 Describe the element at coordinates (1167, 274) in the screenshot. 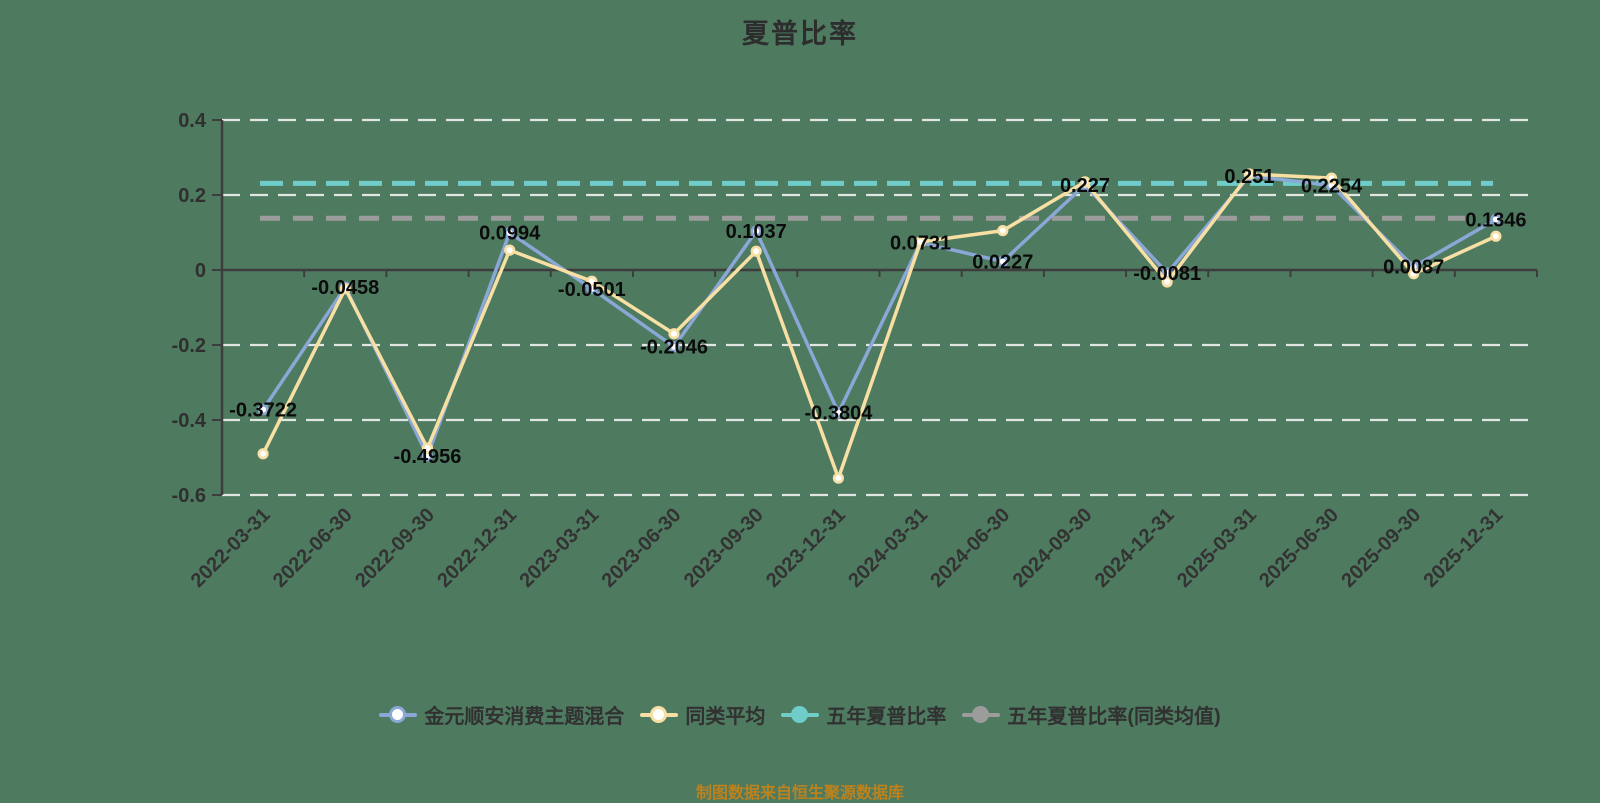

I see `data-point-value-label: -0.0081` at that location.